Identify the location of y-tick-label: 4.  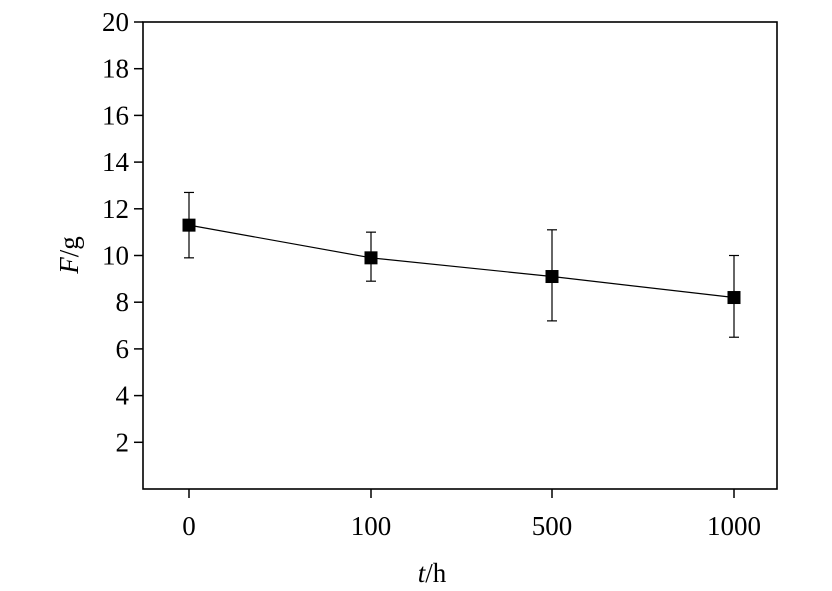
(123, 396).